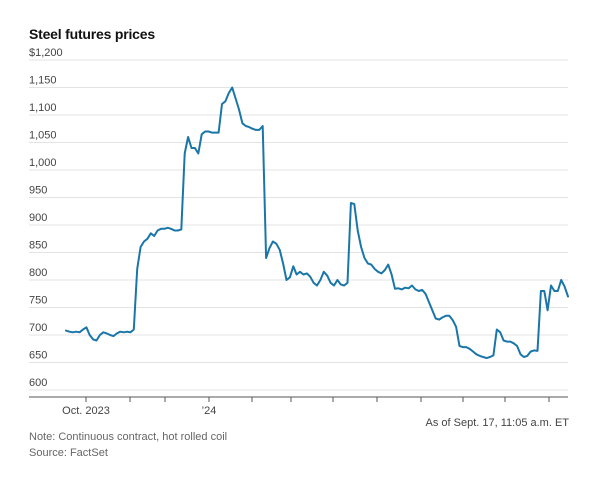 This screenshot has width=592, height=500. What do you see at coordinates (43, 163) in the screenshot?
I see `y-tick-label: 1,000` at bounding box center [43, 163].